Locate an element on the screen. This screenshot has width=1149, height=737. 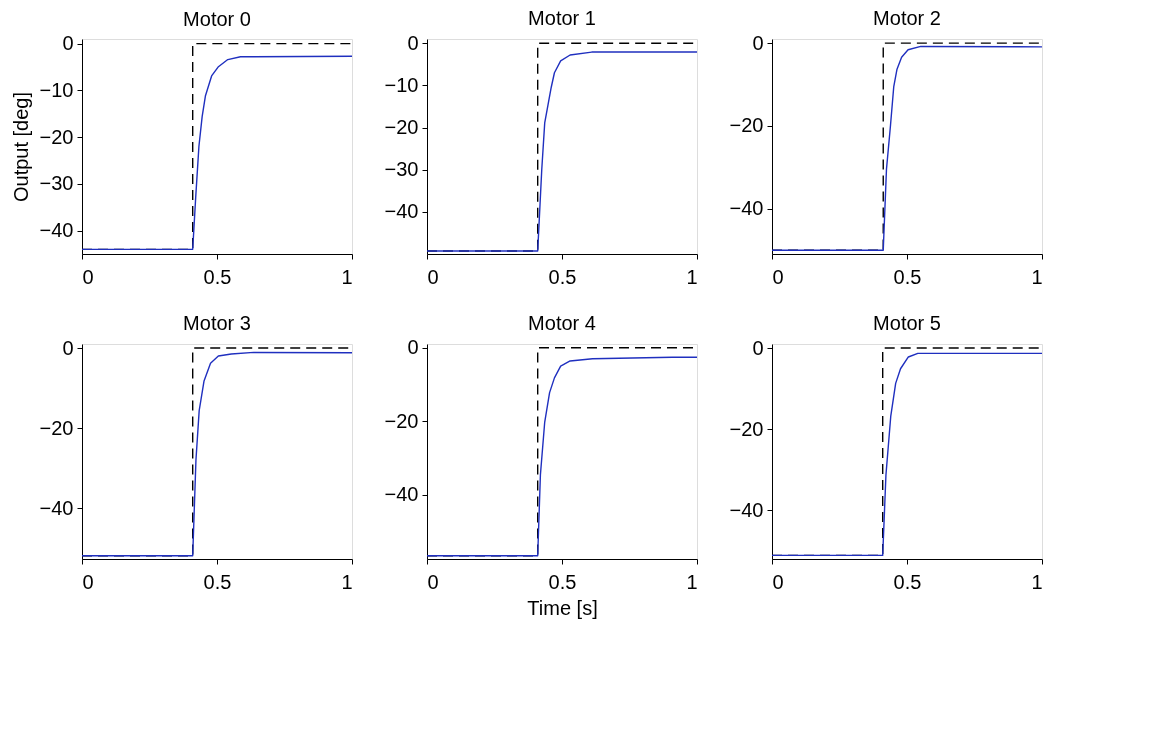
chart-title: Motor 2 is located at coordinates (907, 18).